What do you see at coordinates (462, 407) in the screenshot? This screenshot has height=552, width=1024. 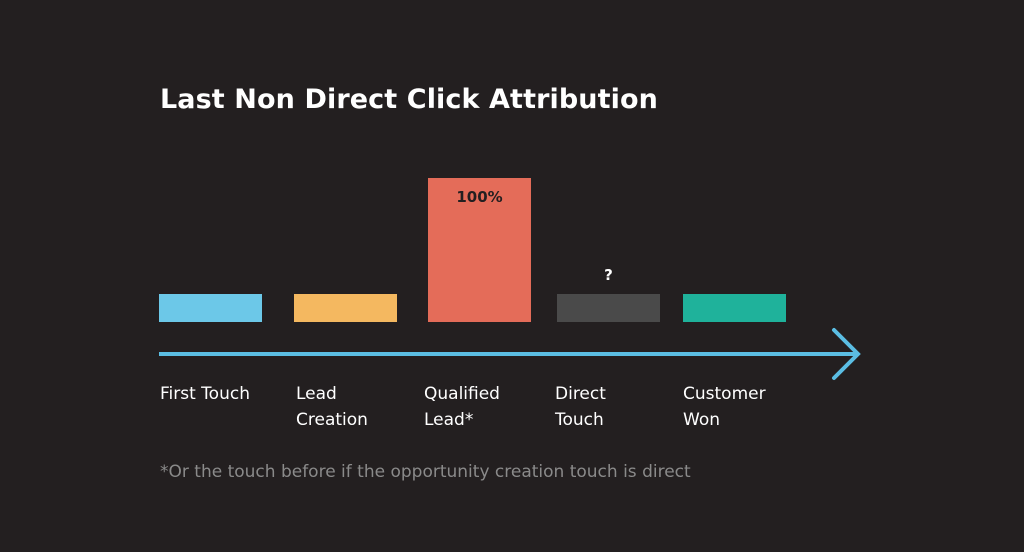 I see `category-label-2: Qualified Lead*` at bounding box center [462, 407].